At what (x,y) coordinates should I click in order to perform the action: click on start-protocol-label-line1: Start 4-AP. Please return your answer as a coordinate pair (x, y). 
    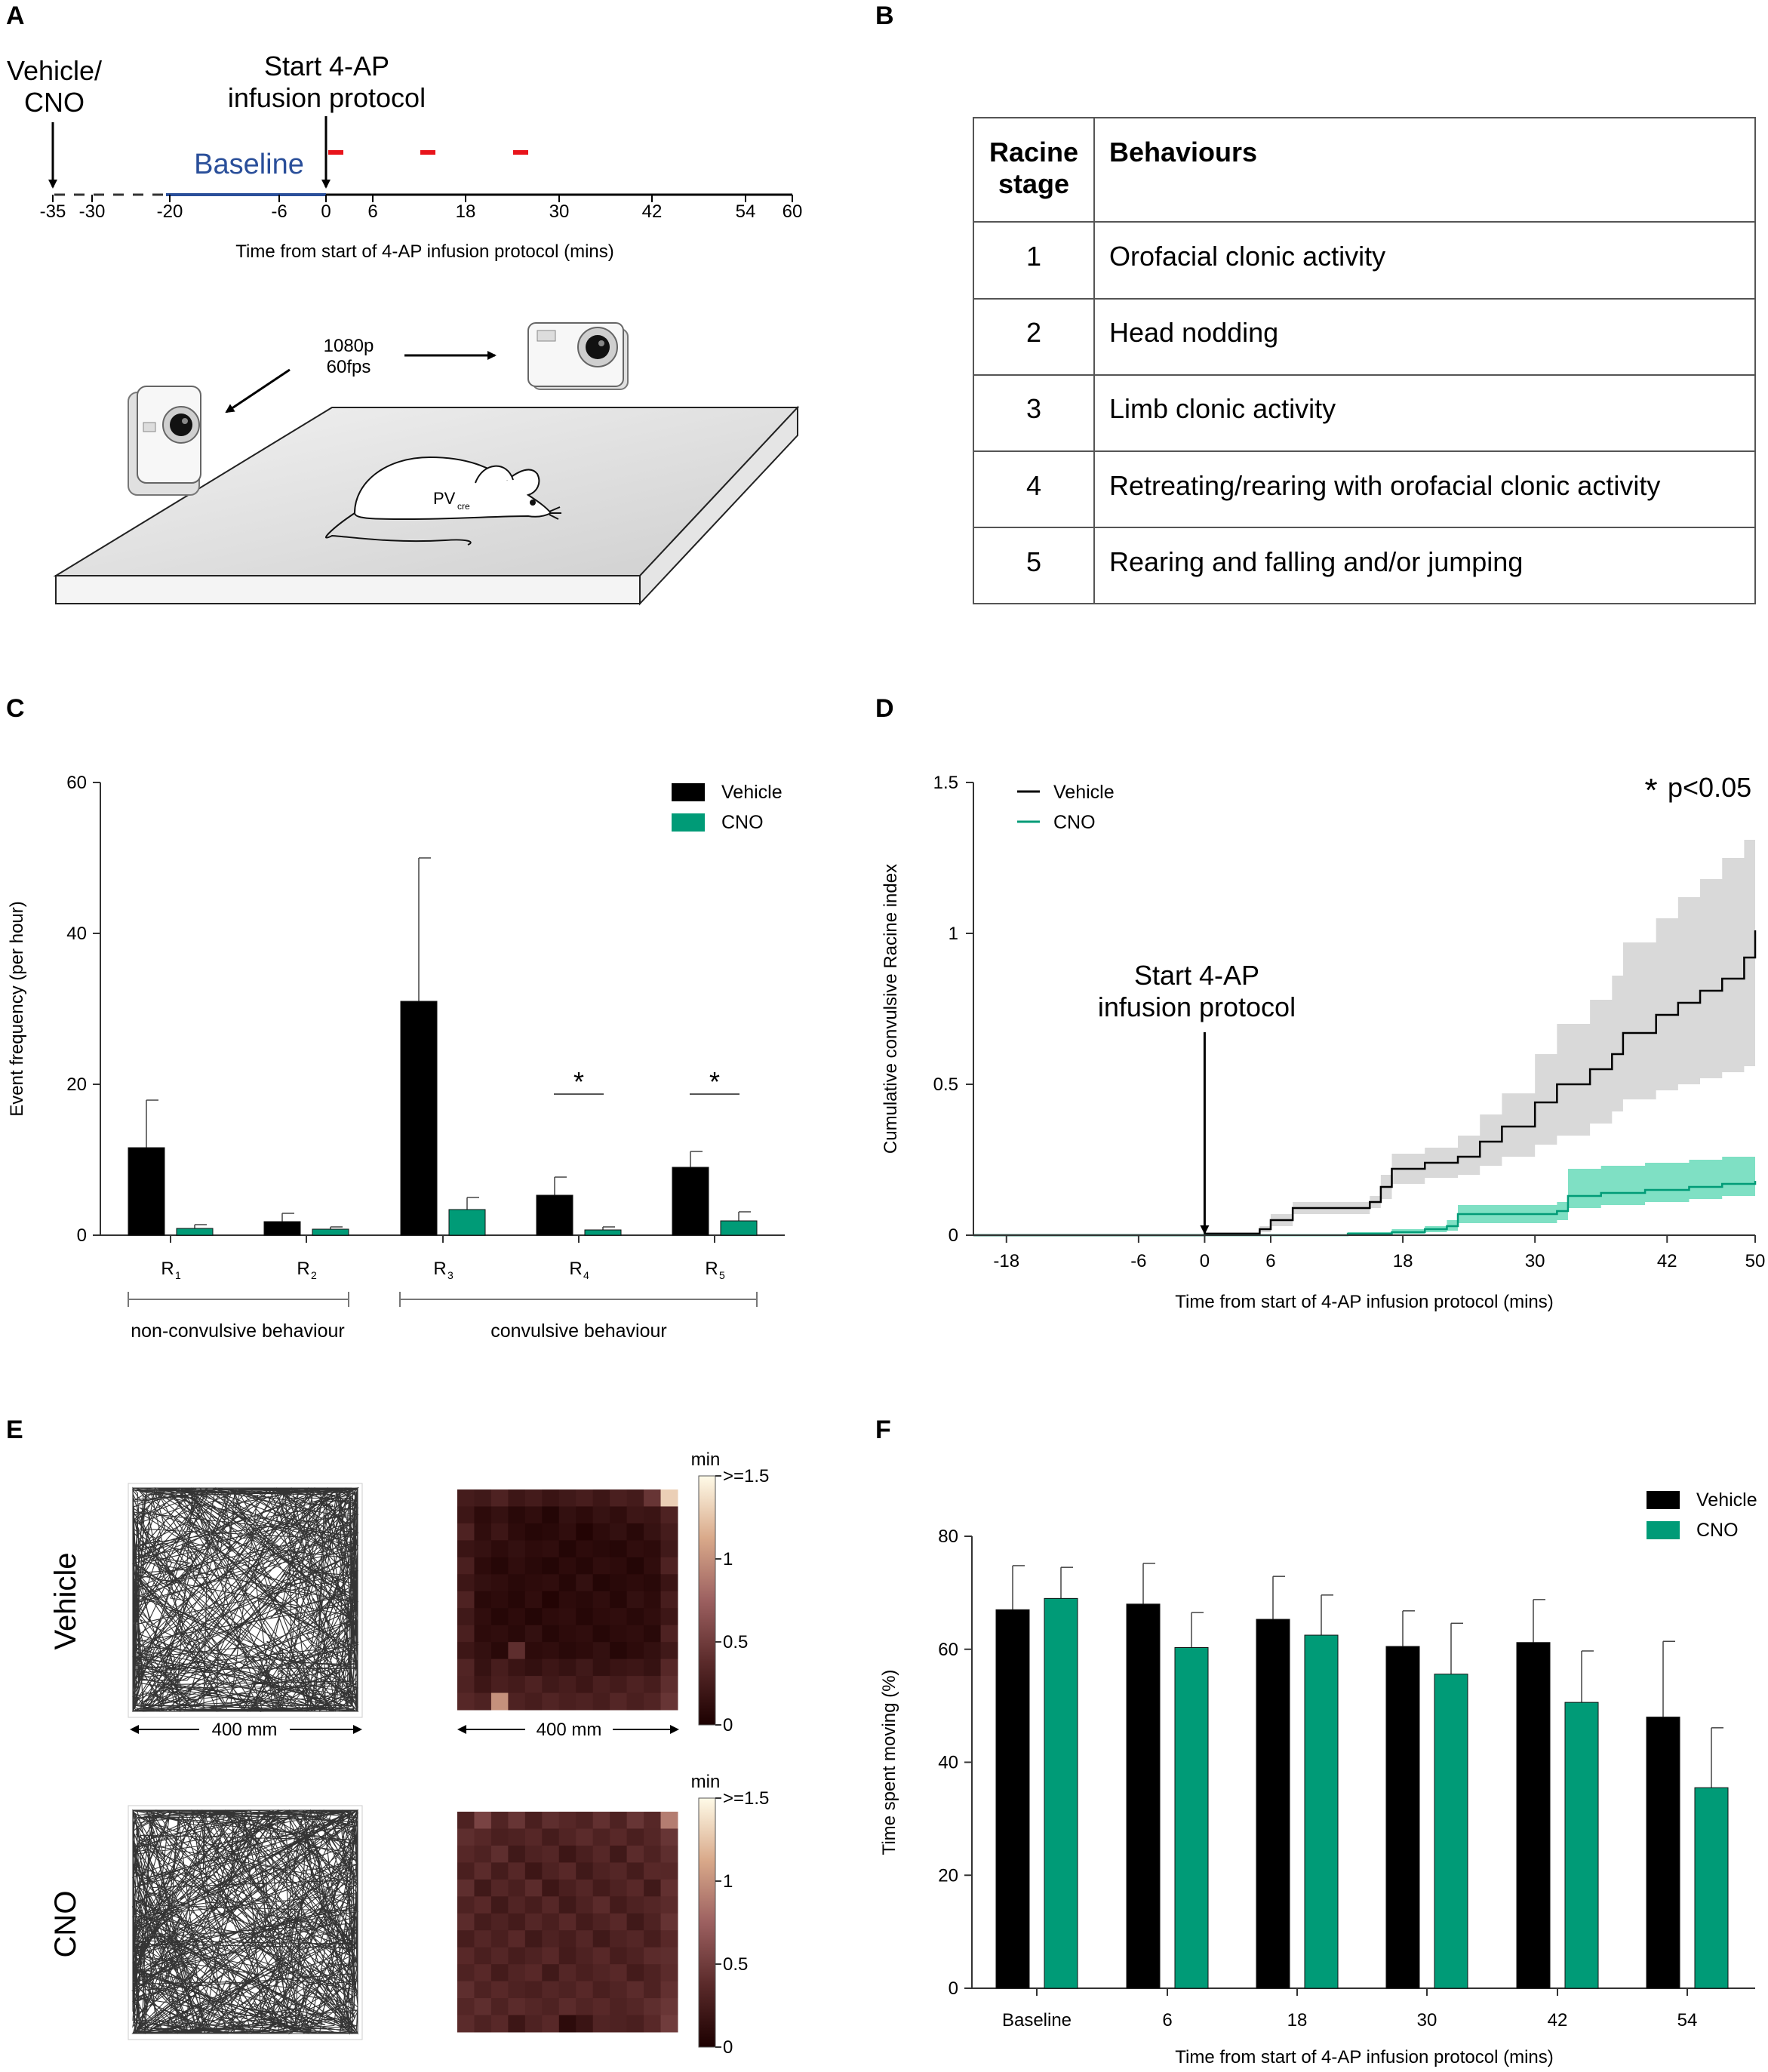
    Looking at the image, I should click on (326, 66).